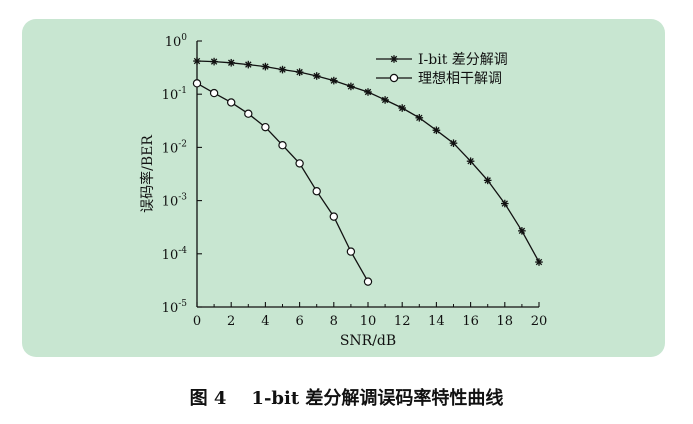  What do you see at coordinates (436, 321) in the screenshot?
I see `x-tick-label: 14` at bounding box center [436, 321].